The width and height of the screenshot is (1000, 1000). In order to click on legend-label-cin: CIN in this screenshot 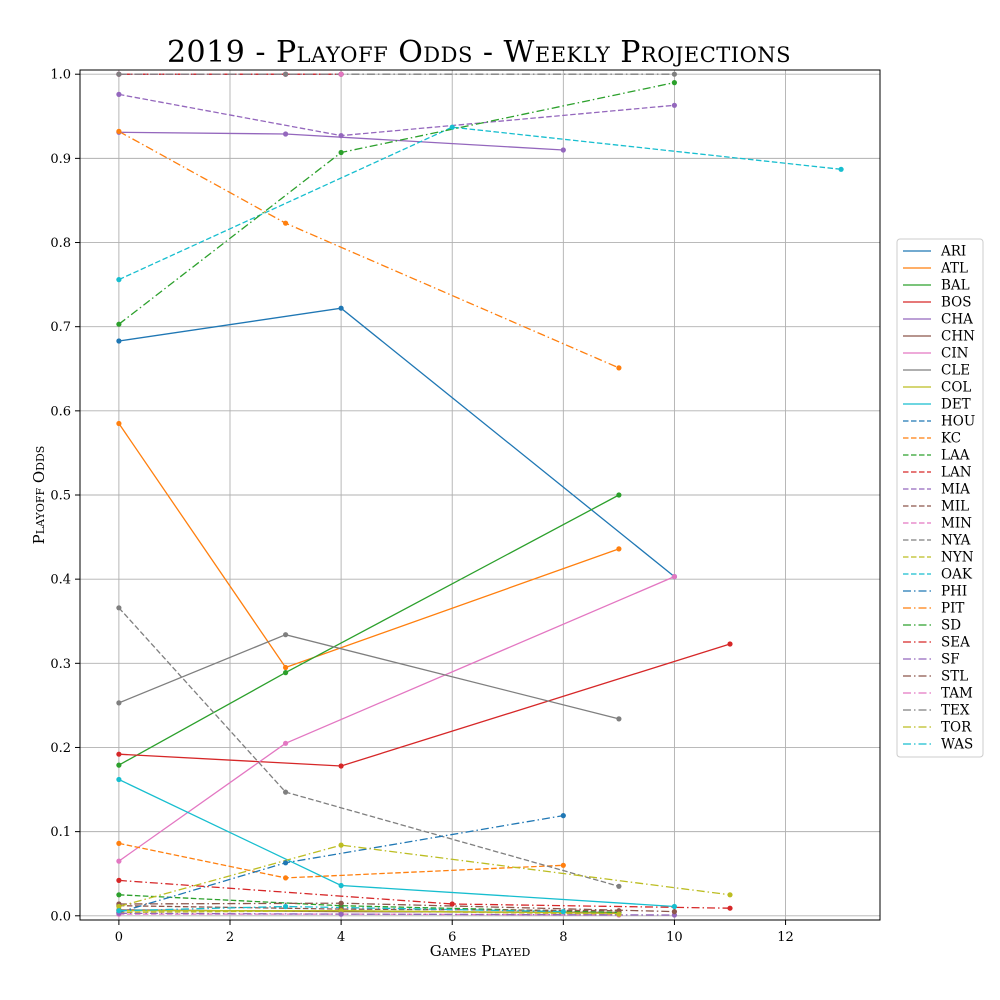, I will do `click(955, 354)`.